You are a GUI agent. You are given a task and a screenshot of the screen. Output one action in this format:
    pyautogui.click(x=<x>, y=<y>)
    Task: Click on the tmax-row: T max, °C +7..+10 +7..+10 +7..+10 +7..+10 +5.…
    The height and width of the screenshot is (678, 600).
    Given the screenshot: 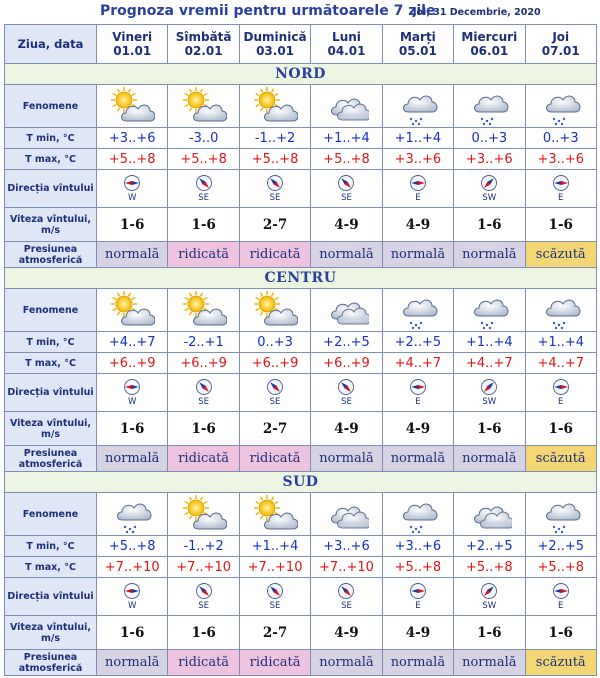 What is the action you would take?
    pyautogui.click(x=300, y=567)
    